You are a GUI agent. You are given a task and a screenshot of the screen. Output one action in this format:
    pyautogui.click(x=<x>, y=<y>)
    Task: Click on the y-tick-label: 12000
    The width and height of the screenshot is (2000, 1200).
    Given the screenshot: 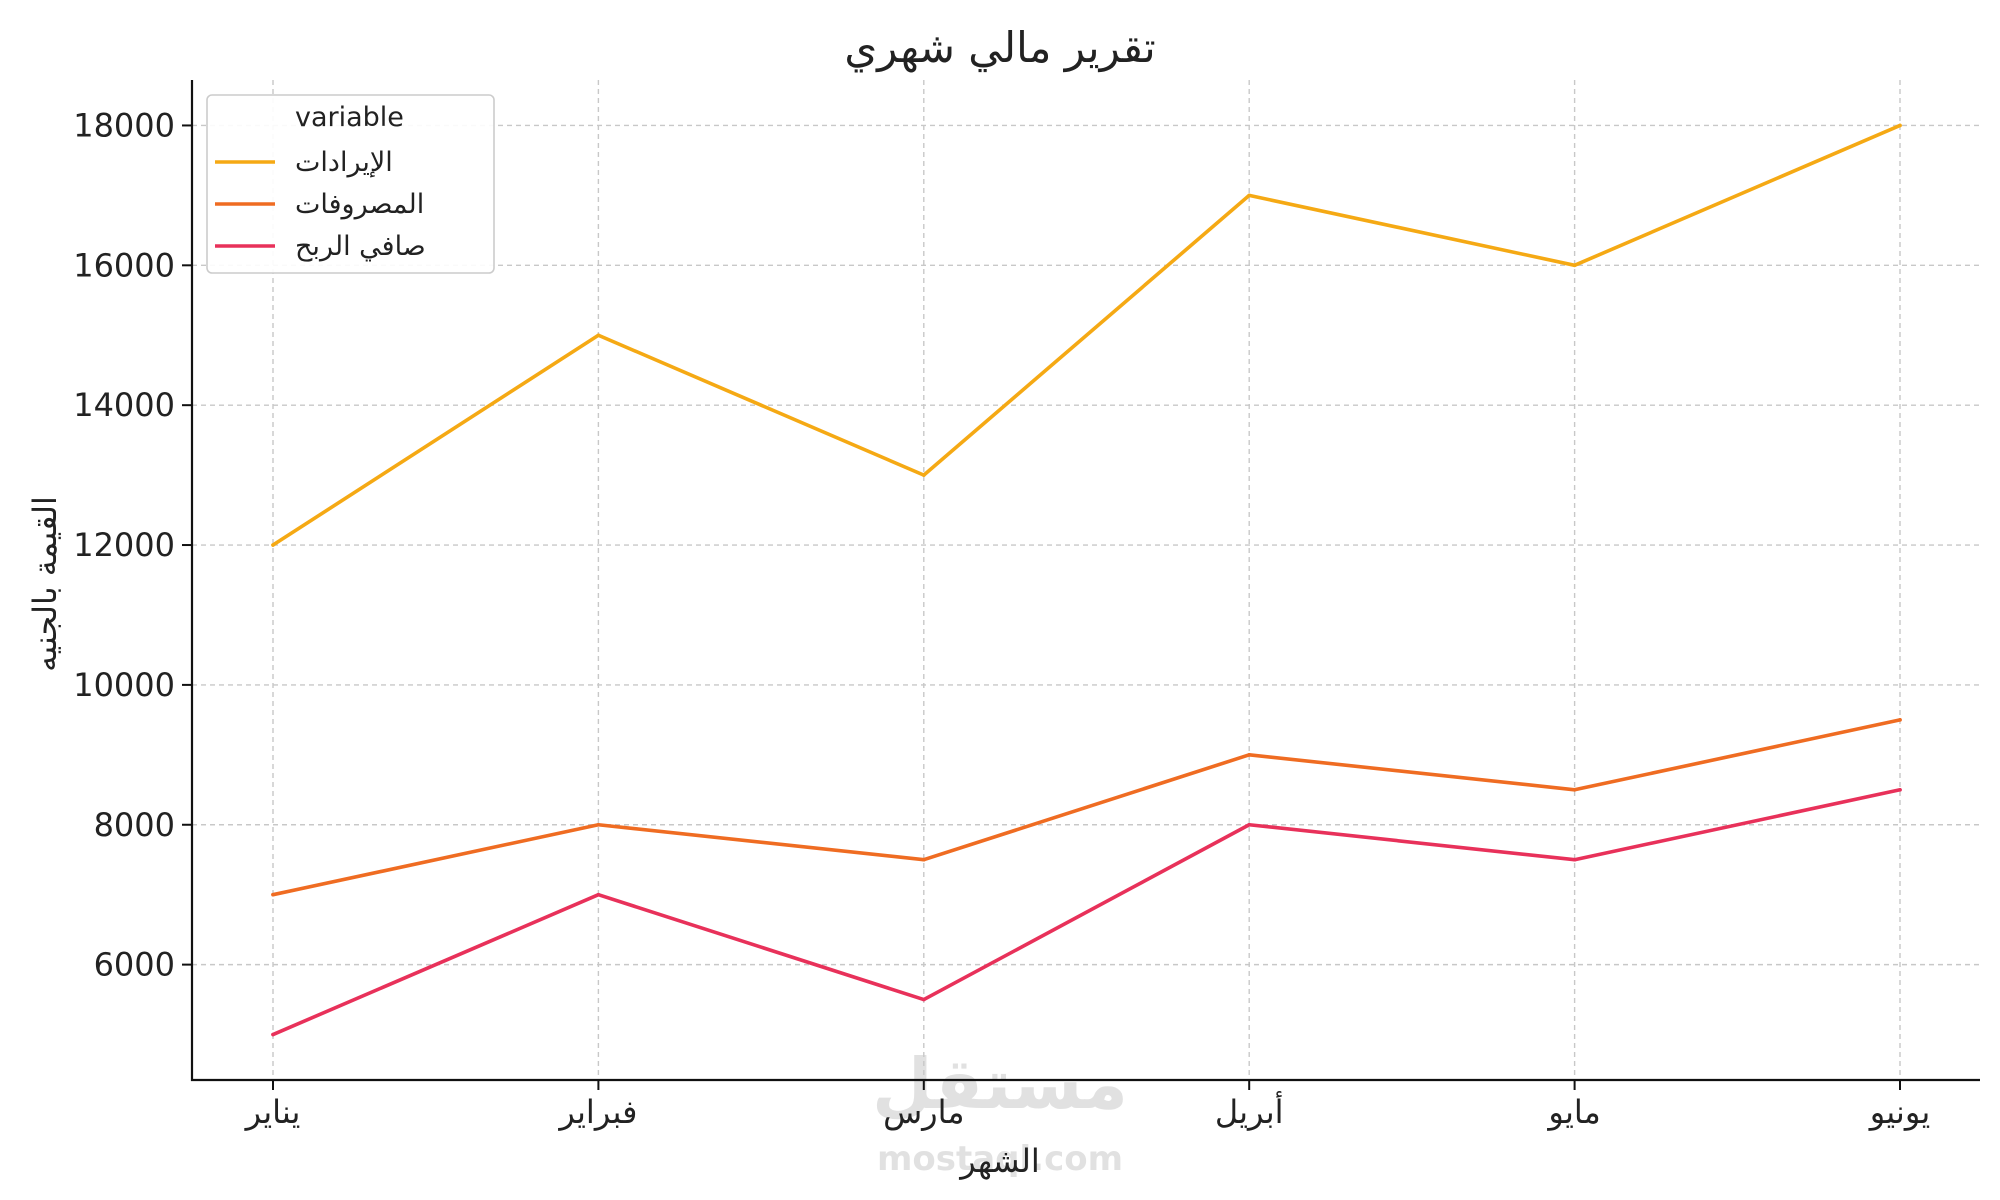 What is the action you would take?
    pyautogui.click(x=124, y=545)
    